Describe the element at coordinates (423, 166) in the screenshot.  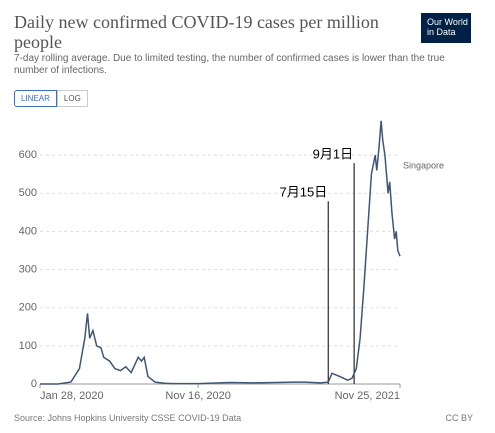
I see `series-label: Singapore` at that location.